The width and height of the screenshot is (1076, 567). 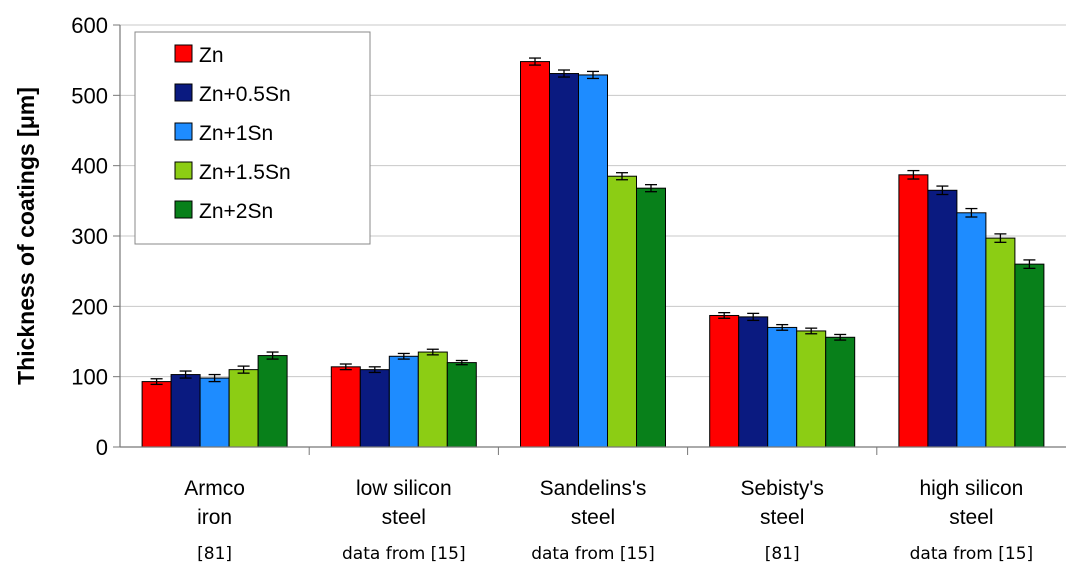 What do you see at coordinates (214, 517) in the screenshot?
I see `x-category-label: iron` at bounding box center [214, 517].